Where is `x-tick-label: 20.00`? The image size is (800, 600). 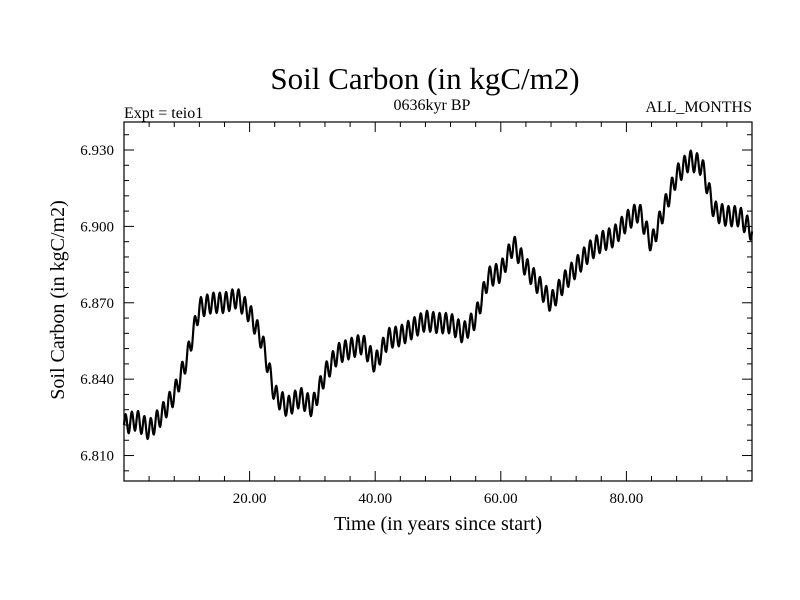 x-tick-label: 20.00 is located at coordinates (250, 499).